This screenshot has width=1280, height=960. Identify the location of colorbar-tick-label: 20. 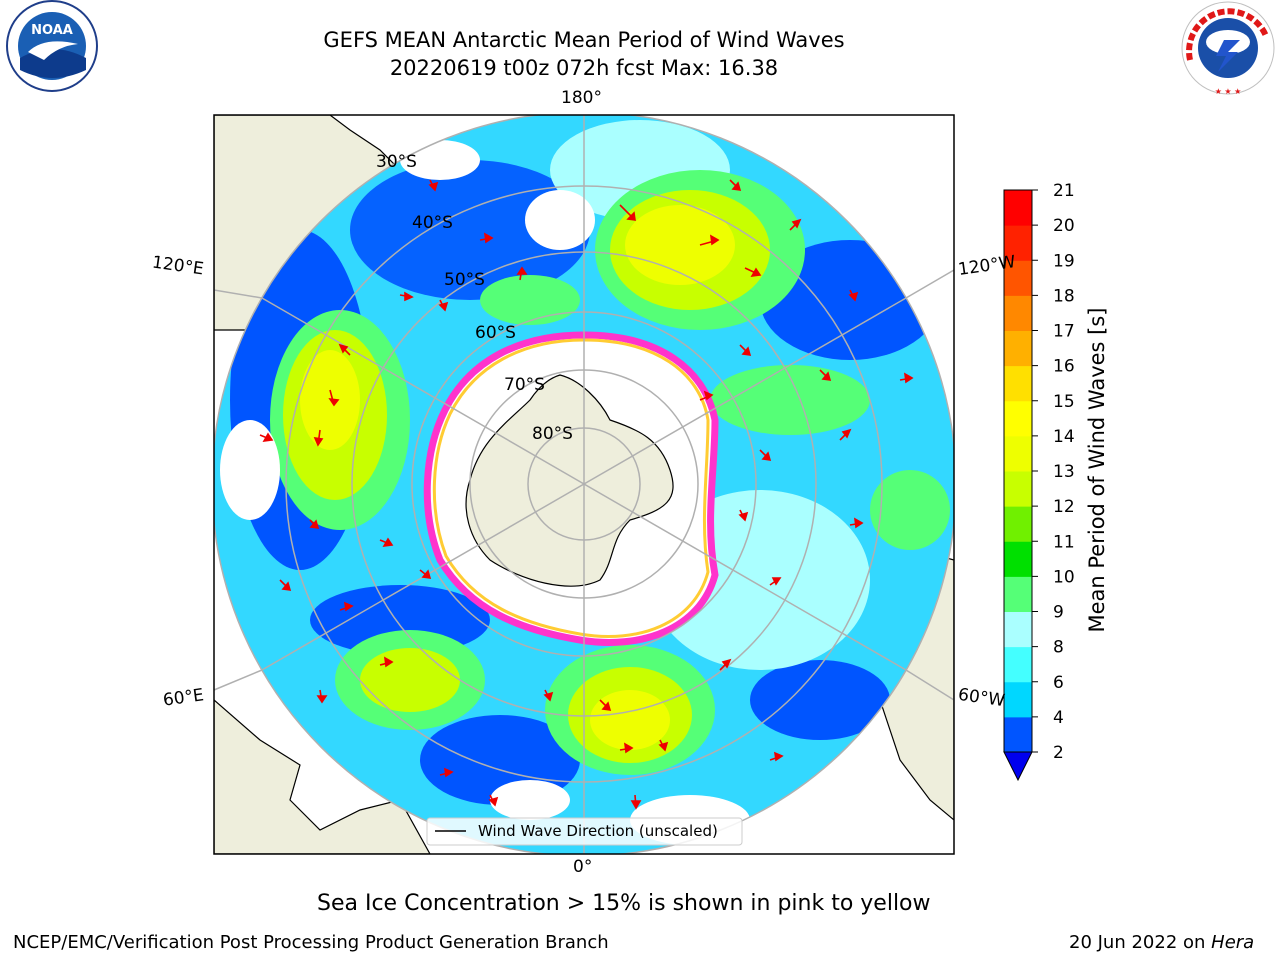
(1064, 226).